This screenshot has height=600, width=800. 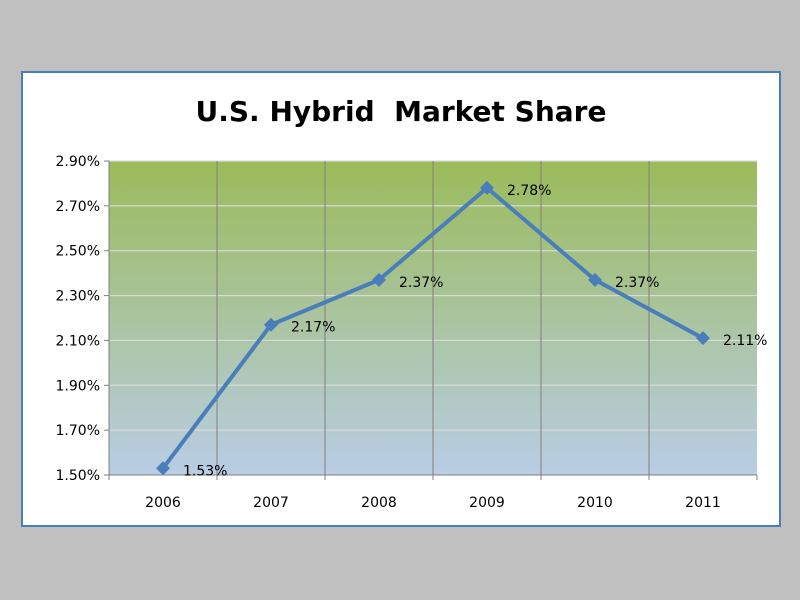 I want to click on data-label: 2.11%, so click(x=745, y=341).